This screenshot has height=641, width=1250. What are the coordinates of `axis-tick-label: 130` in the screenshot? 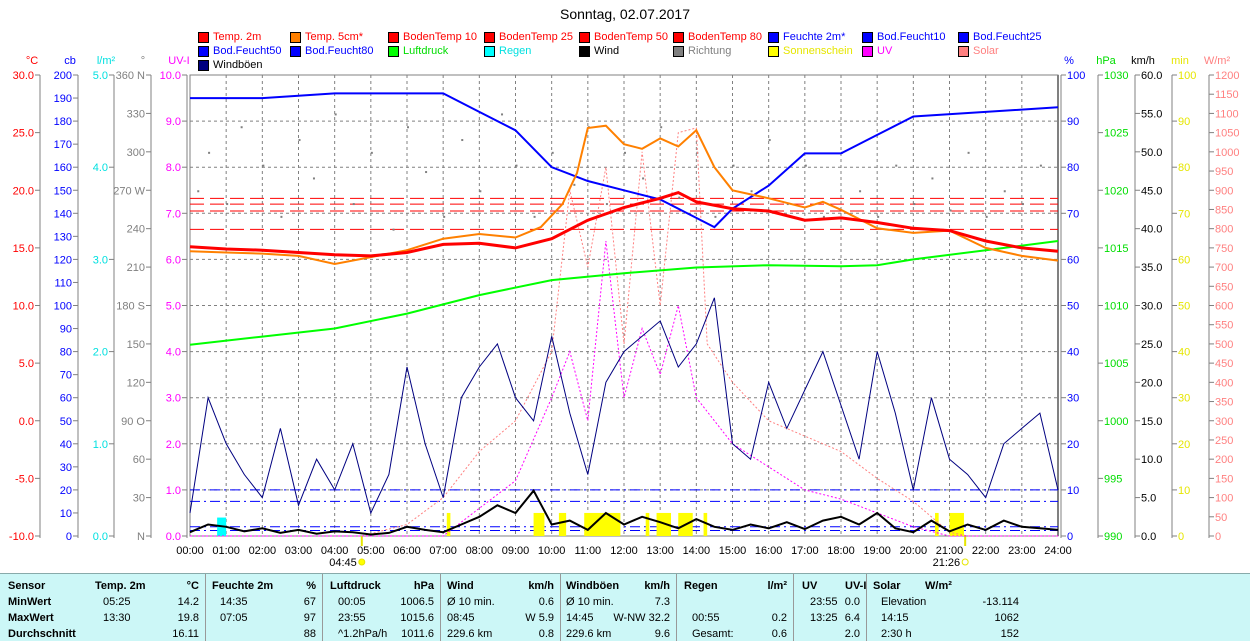 It's located at (63, 237).